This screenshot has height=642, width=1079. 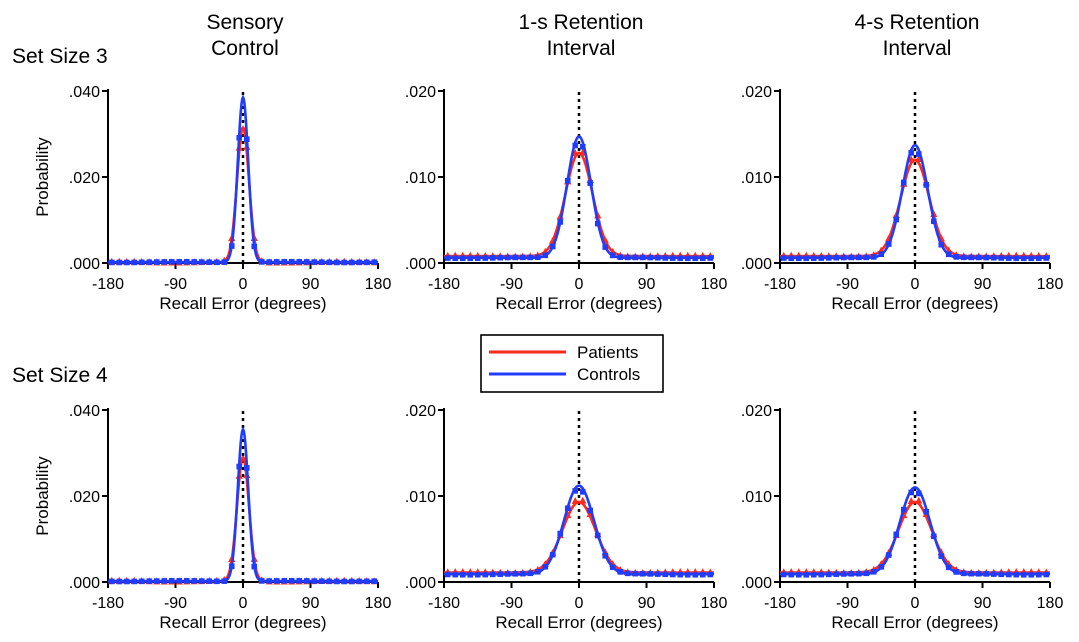 What do you see at coordinates (917, 35) in the screenshot?
I see `column-title-4s-retention: 4-s Retention Interval` at bounding box center [917, 35].